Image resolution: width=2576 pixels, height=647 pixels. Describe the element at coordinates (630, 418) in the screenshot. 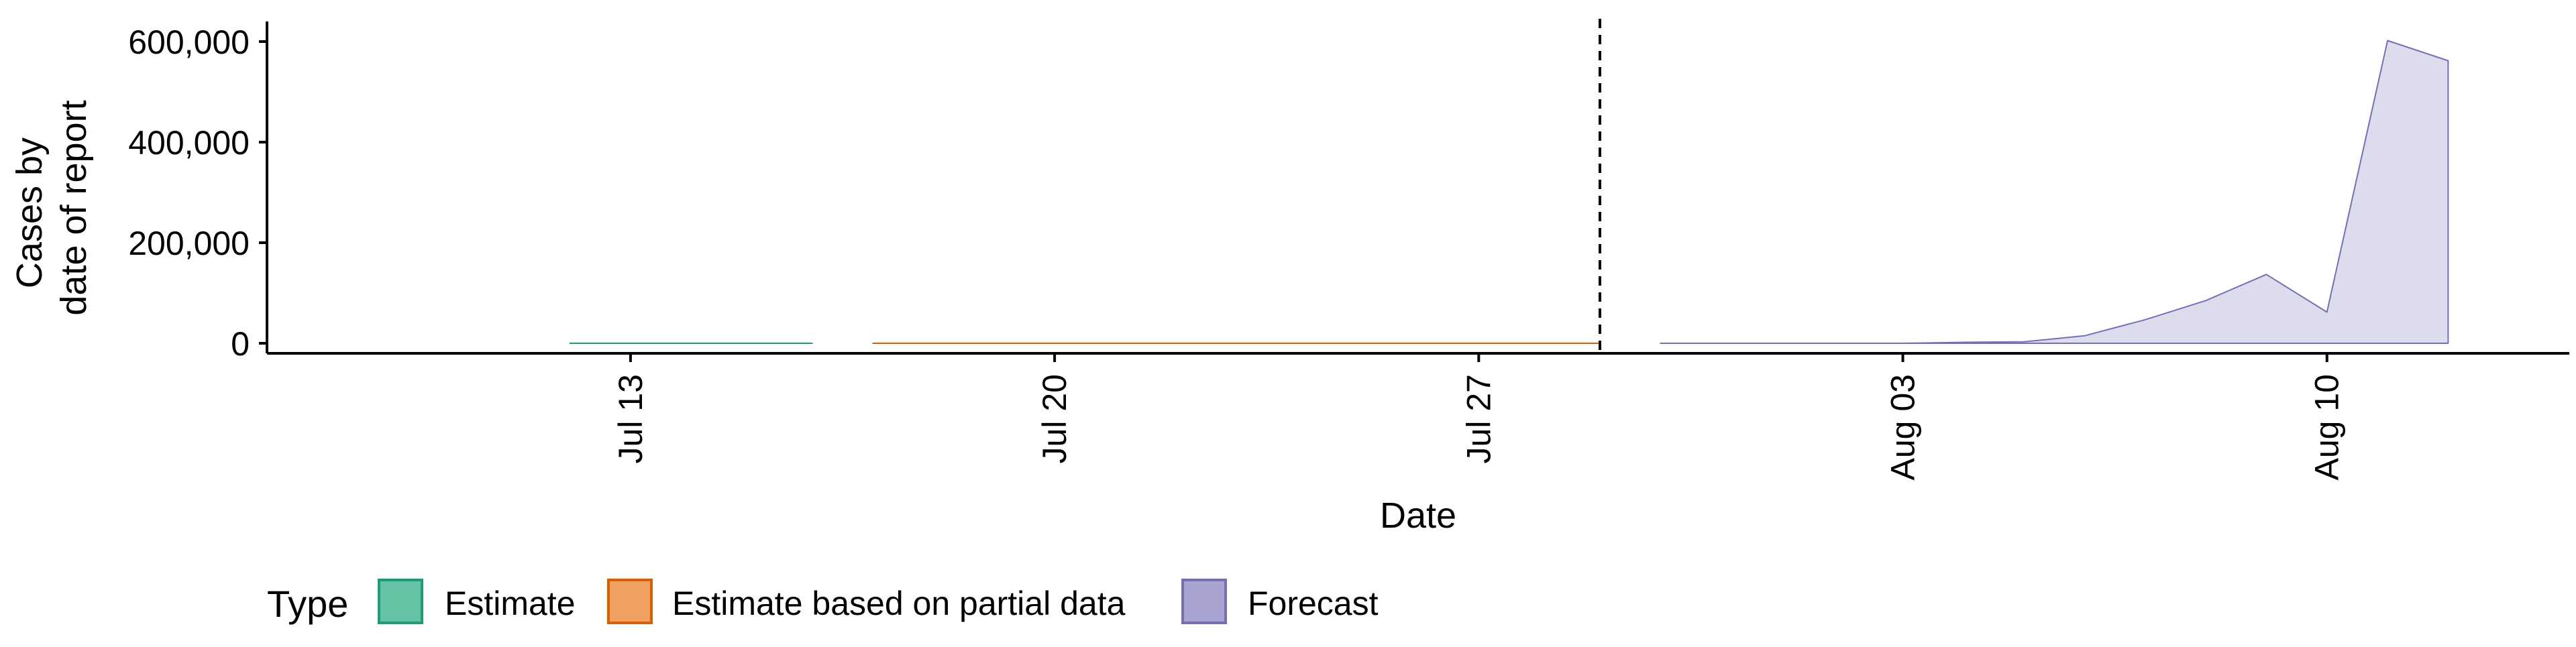

I see `x-tick-label: Jul 13` at that location.